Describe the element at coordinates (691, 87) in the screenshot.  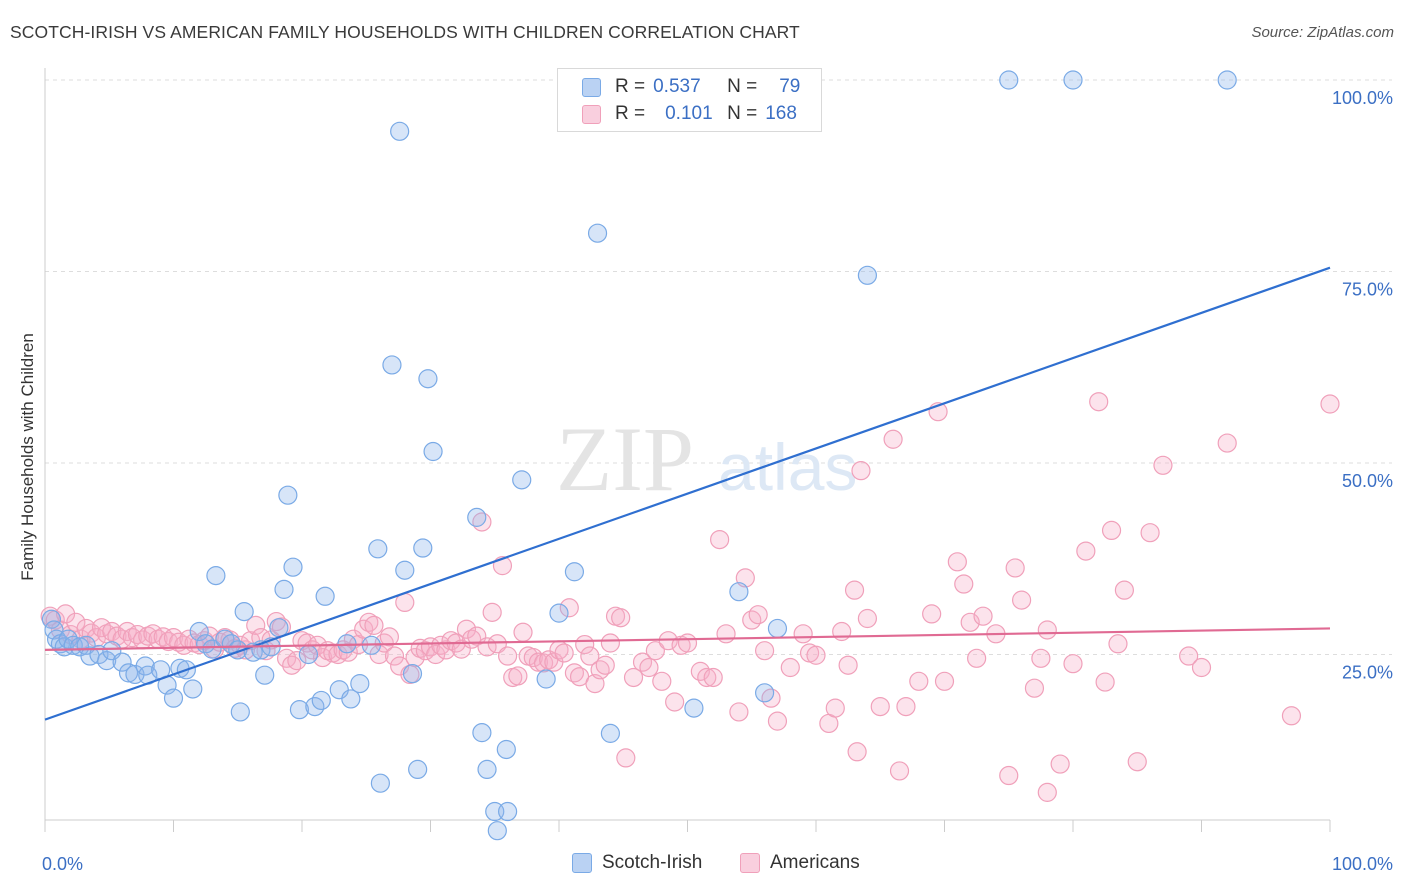
I see `legend-row-scotch-irish: R = 0.537 N = 79` at that location.